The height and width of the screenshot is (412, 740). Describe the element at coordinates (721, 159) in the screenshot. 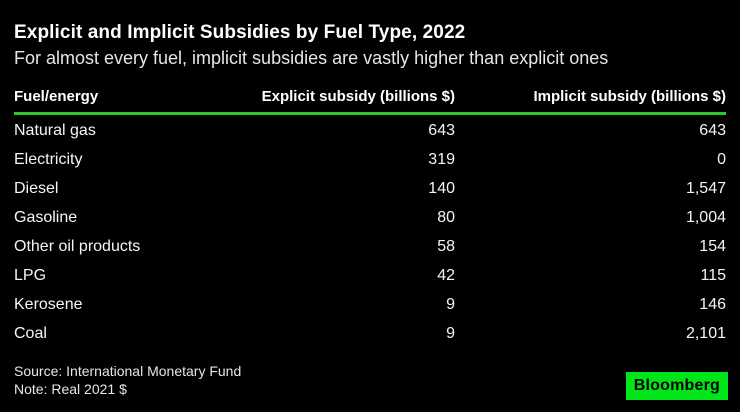

I see `implicit-value-cell: 0` at that location.